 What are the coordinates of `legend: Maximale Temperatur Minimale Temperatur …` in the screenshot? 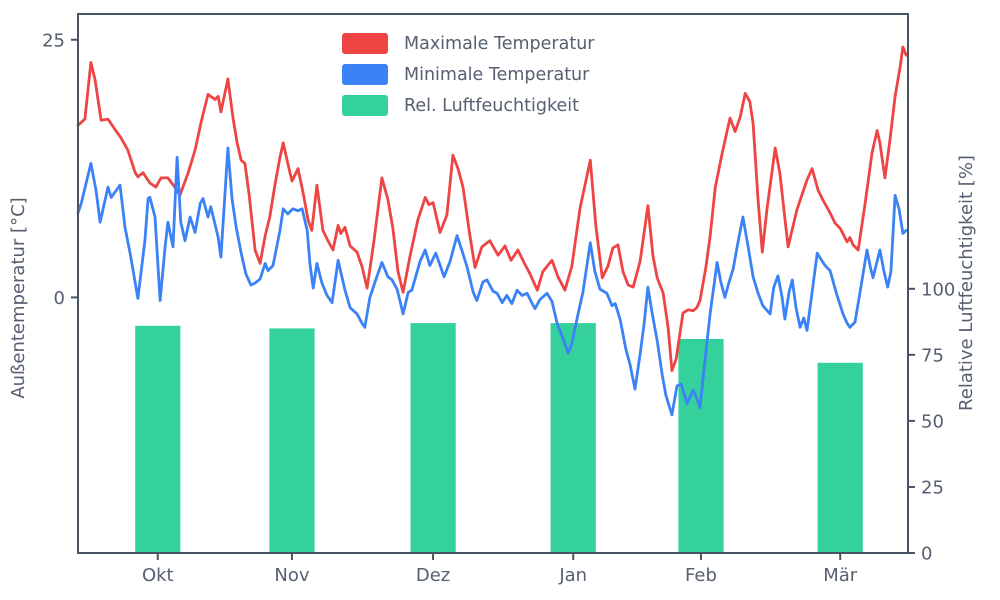 It's located at (468, 74).